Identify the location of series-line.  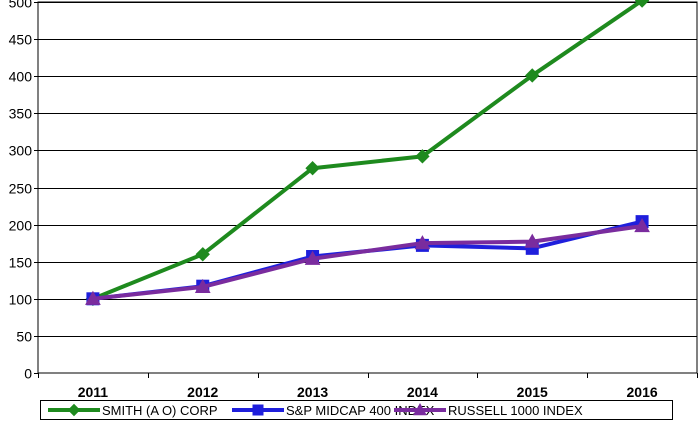
(367, 262).